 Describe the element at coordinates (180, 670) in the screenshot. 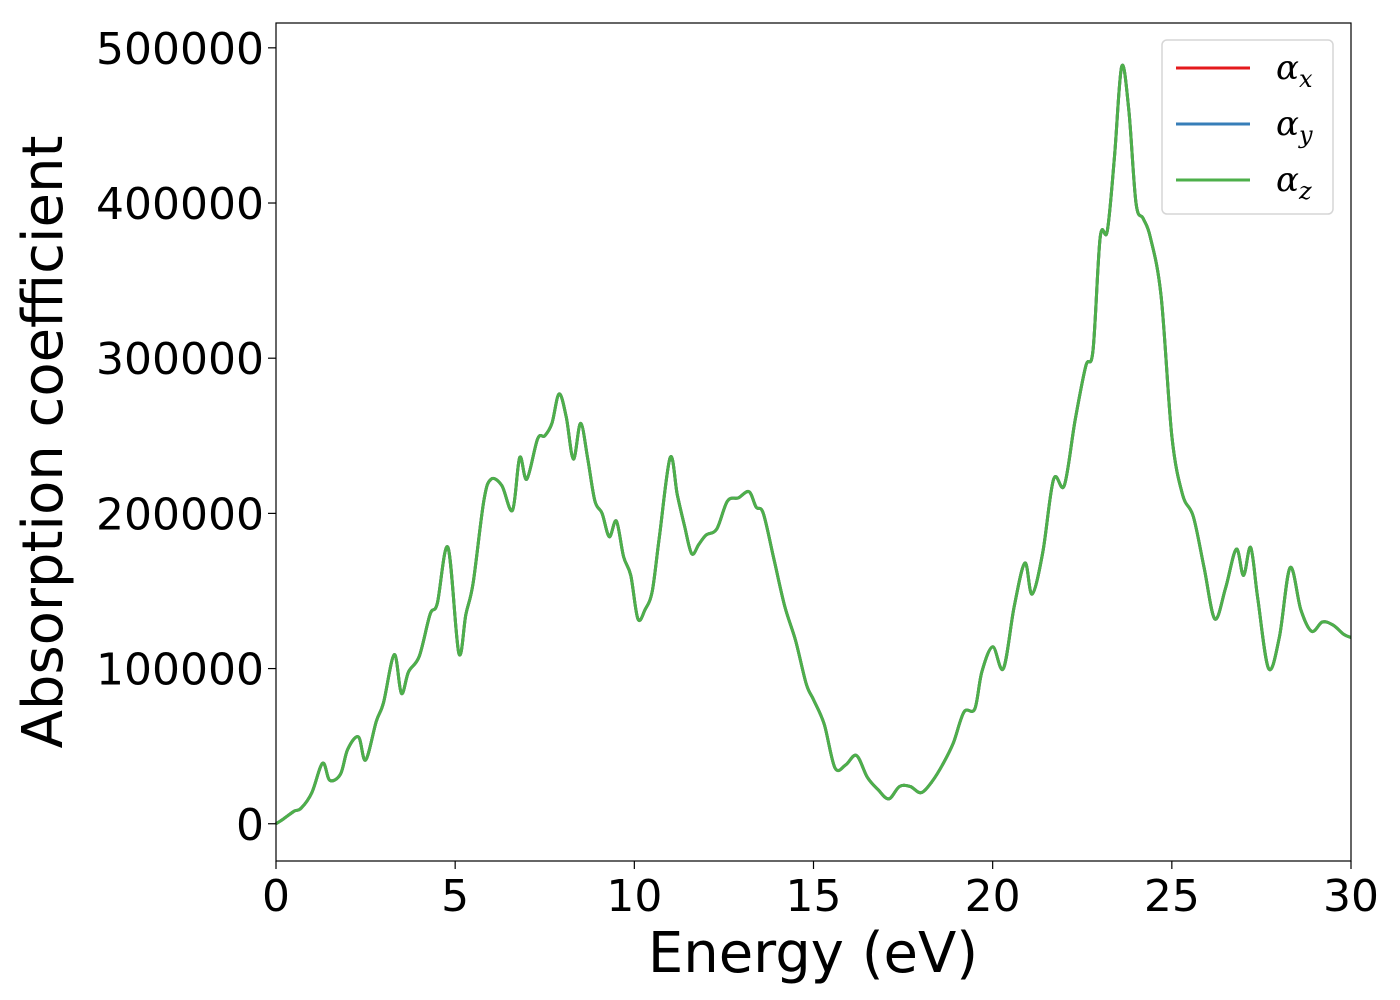

I see `y-tick-label: 100000` at that location.